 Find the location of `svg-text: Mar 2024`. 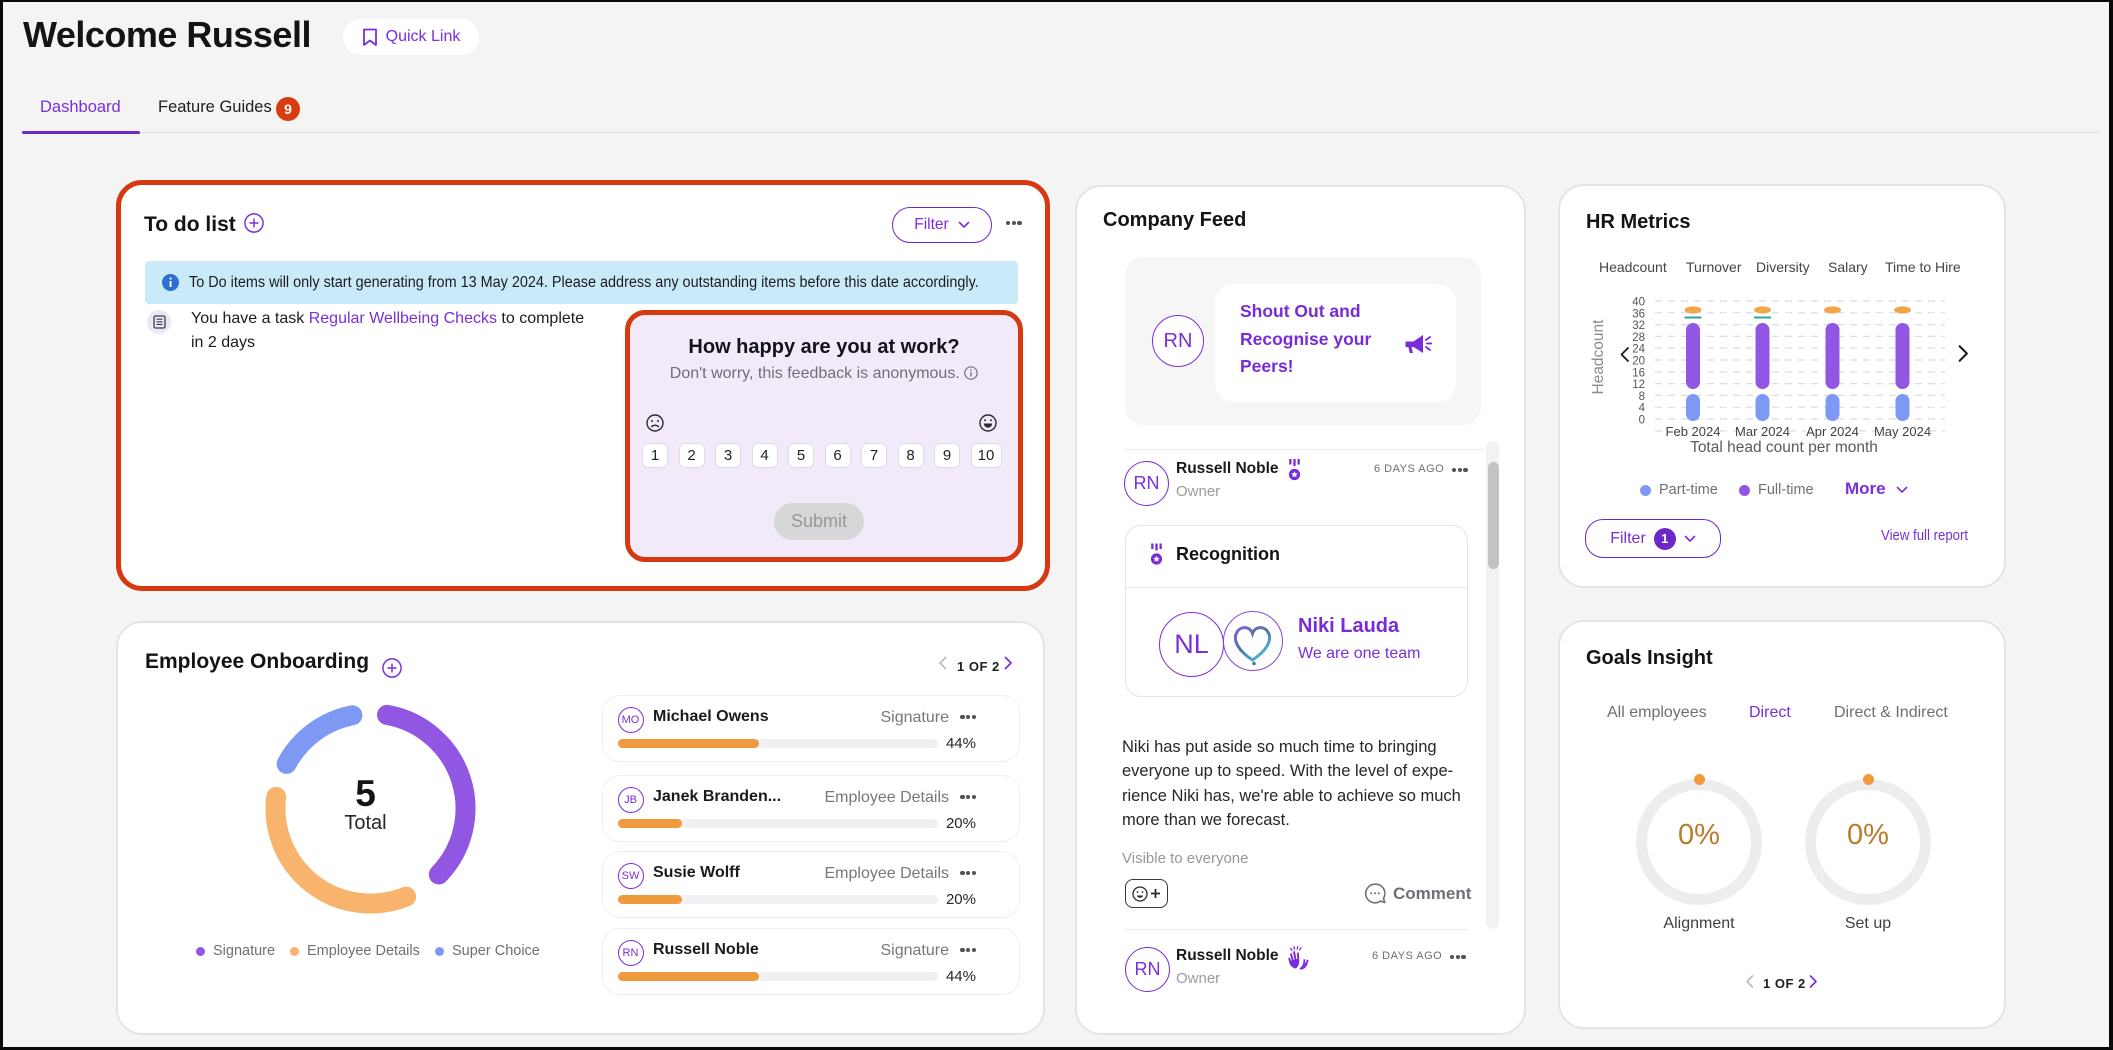

svg-text: Mar 2024 is located at coordinates (1762, 431).